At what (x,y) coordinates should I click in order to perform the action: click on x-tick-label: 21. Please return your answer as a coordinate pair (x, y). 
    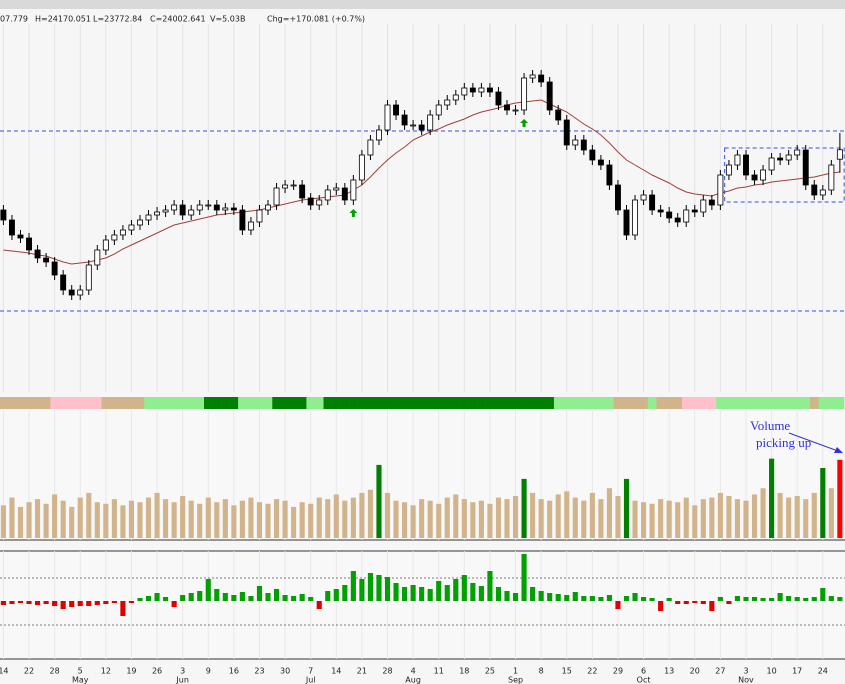
    Looking at the image, I should click on (362, 671).